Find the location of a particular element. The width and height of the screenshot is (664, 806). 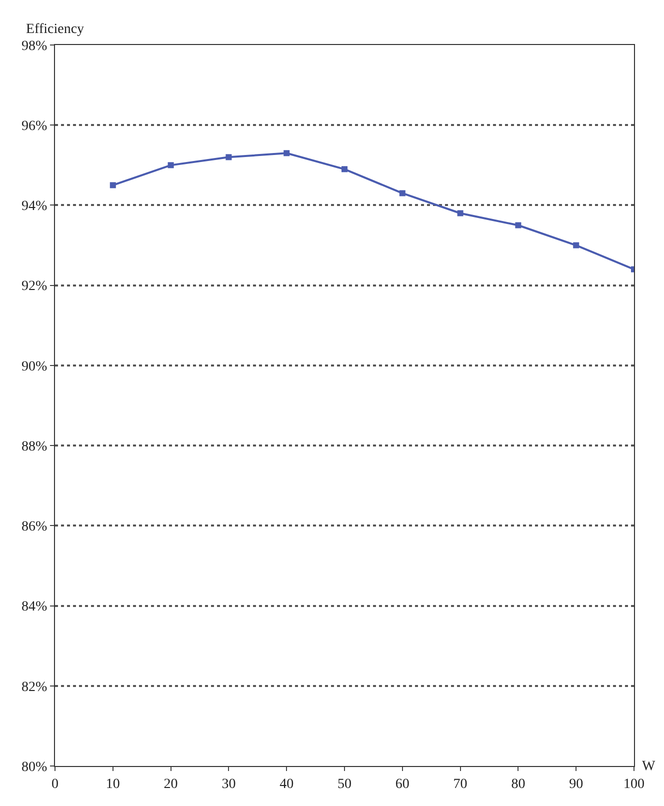

y-tick-label: 82% is located at coordinates (35, 687).